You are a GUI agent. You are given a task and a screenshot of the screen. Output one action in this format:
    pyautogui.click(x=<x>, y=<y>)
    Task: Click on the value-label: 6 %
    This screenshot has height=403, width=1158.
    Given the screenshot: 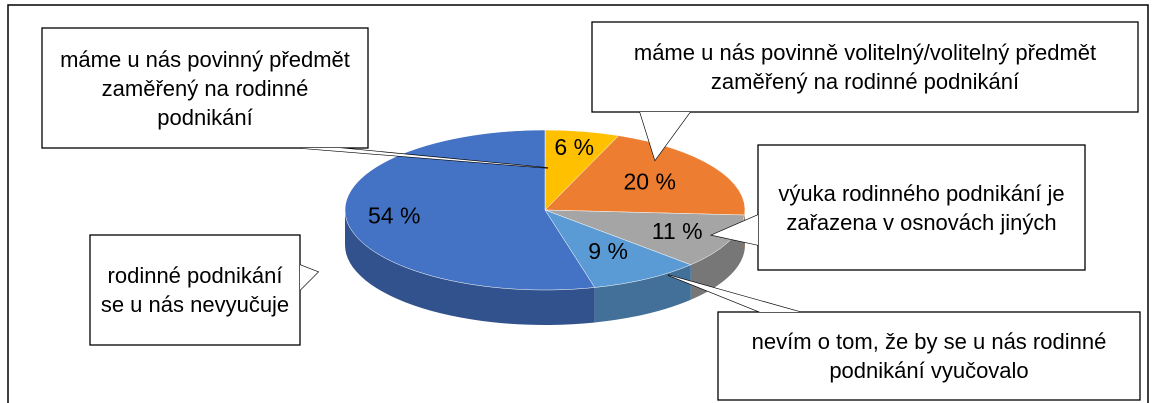 What is the action you would take?
    pyautogui.click(x=574, y=147)
    